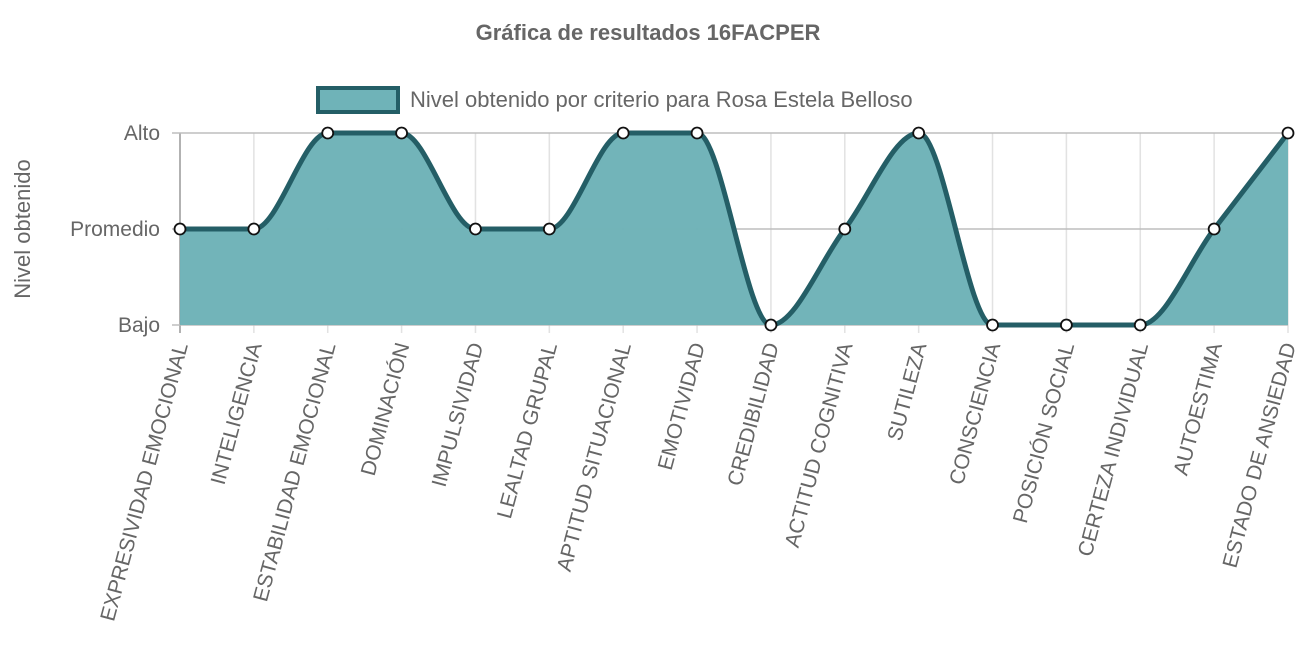  What do you see at coordinates (527, 430) in the screenshot?
I see `x-tick-label: LEALTAD GRUPAL` at bounding box center [527, 430].